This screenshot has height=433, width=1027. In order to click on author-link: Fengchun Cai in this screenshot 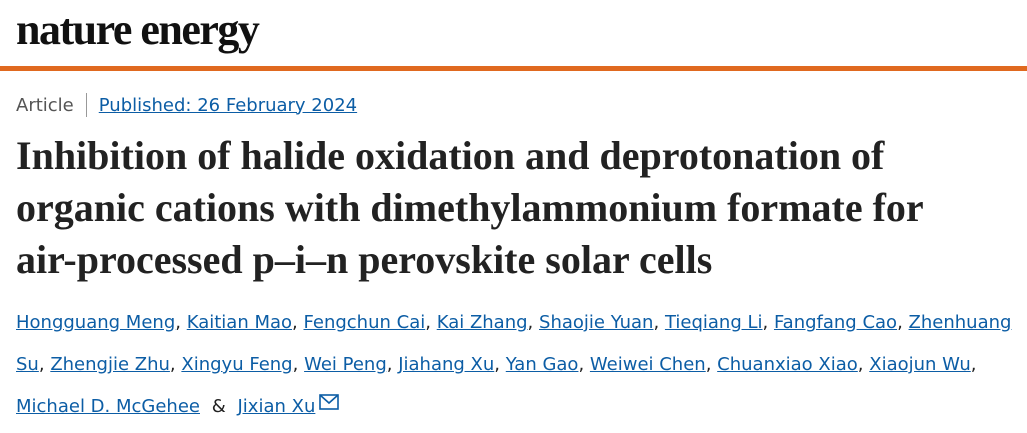, I will do `click(364, 322)`.